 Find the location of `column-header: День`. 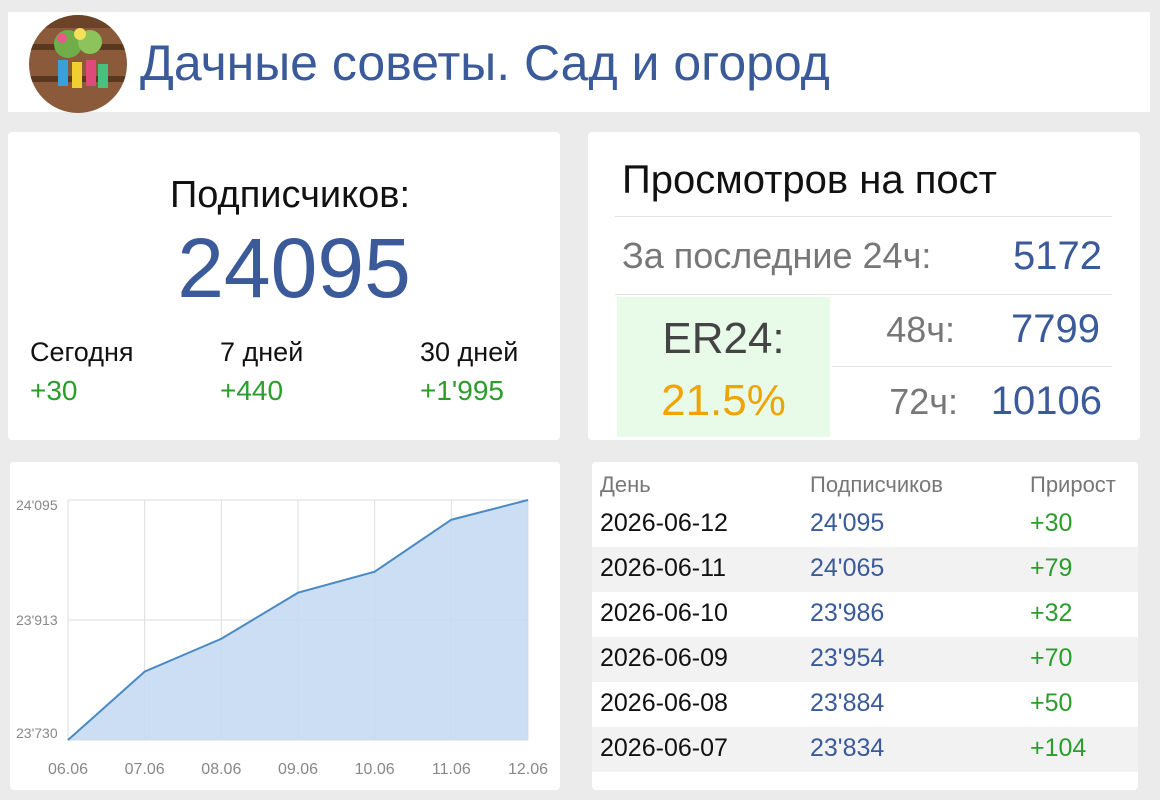

column-header: День is located at coordinates (625, 484).